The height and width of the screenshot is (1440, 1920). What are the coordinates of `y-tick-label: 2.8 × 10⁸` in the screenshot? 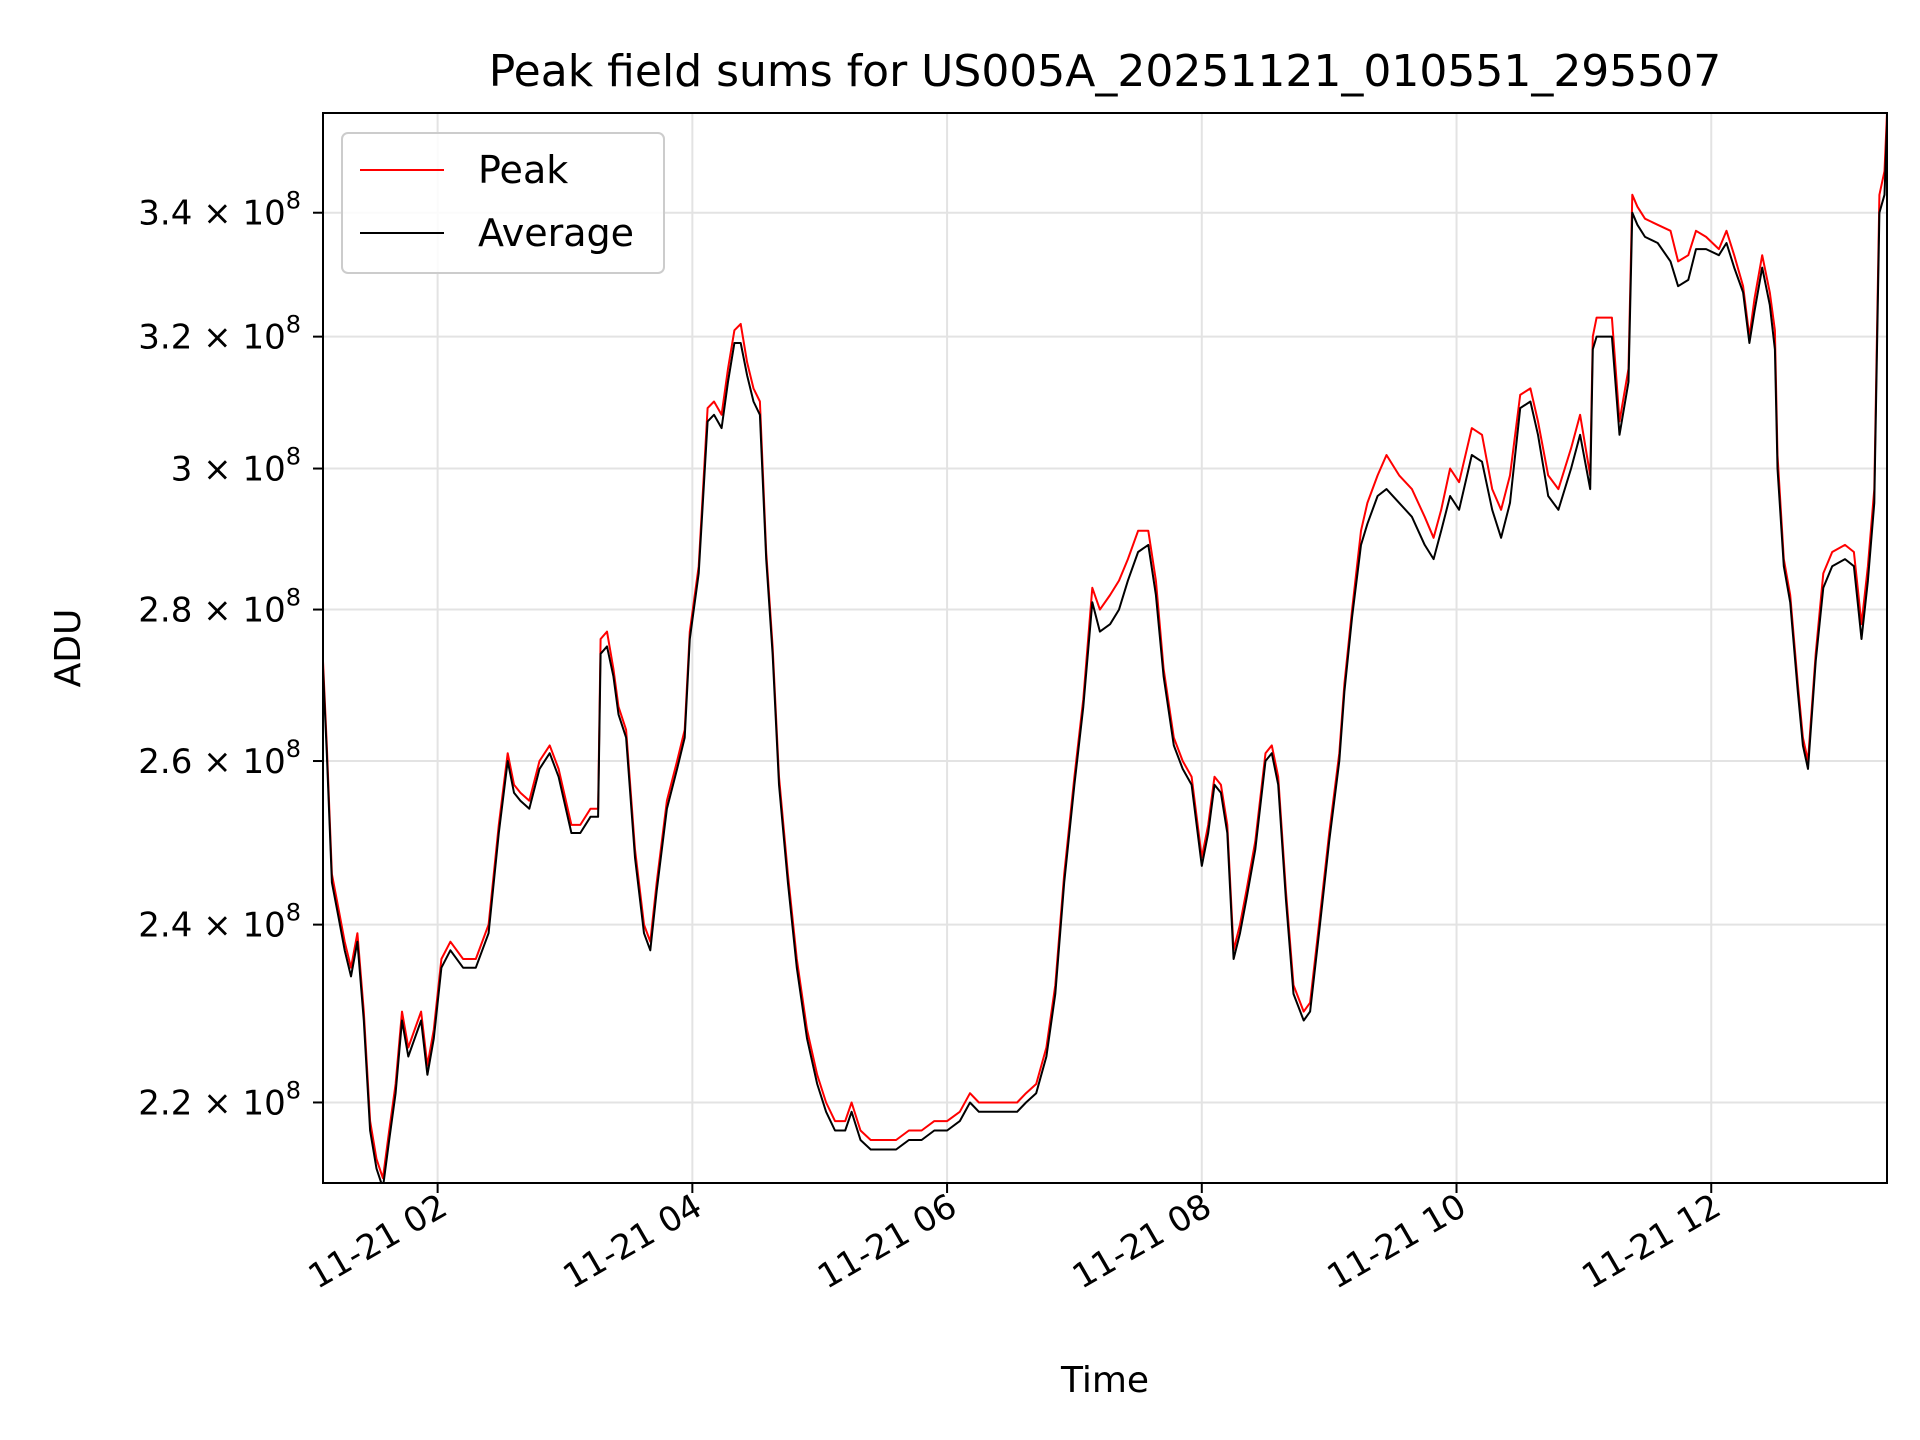 It's located at (219, 607).